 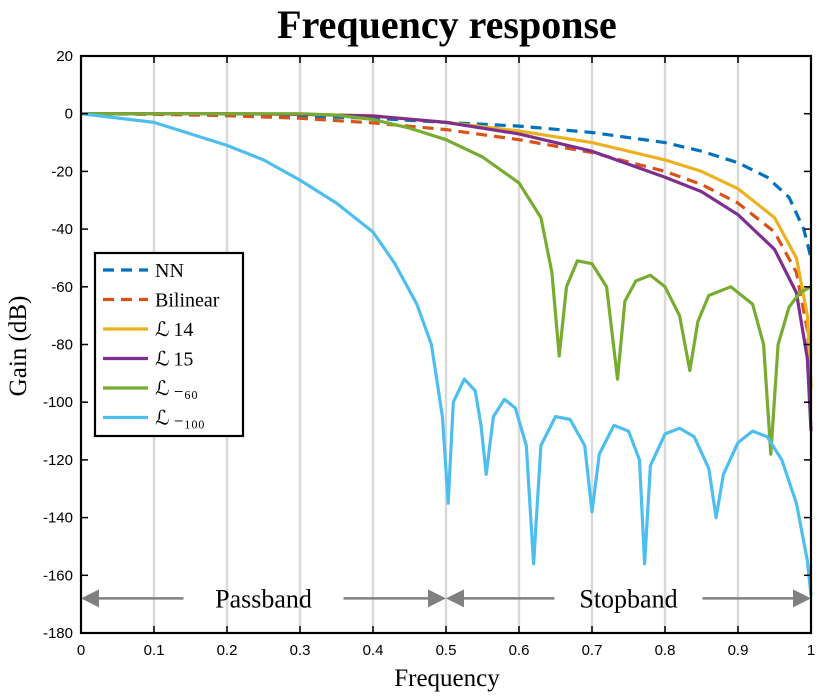 What do you see at coordinates (373, 650) in the screenshot?
I see `x-tick-label: 0.4` at bounding box center [373, 650].